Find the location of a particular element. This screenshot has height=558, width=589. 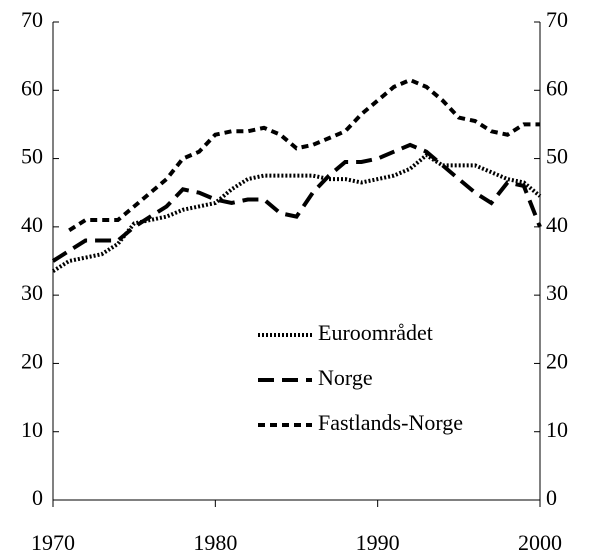

y-tick-label: 50 is located at coordinates (32, 156).